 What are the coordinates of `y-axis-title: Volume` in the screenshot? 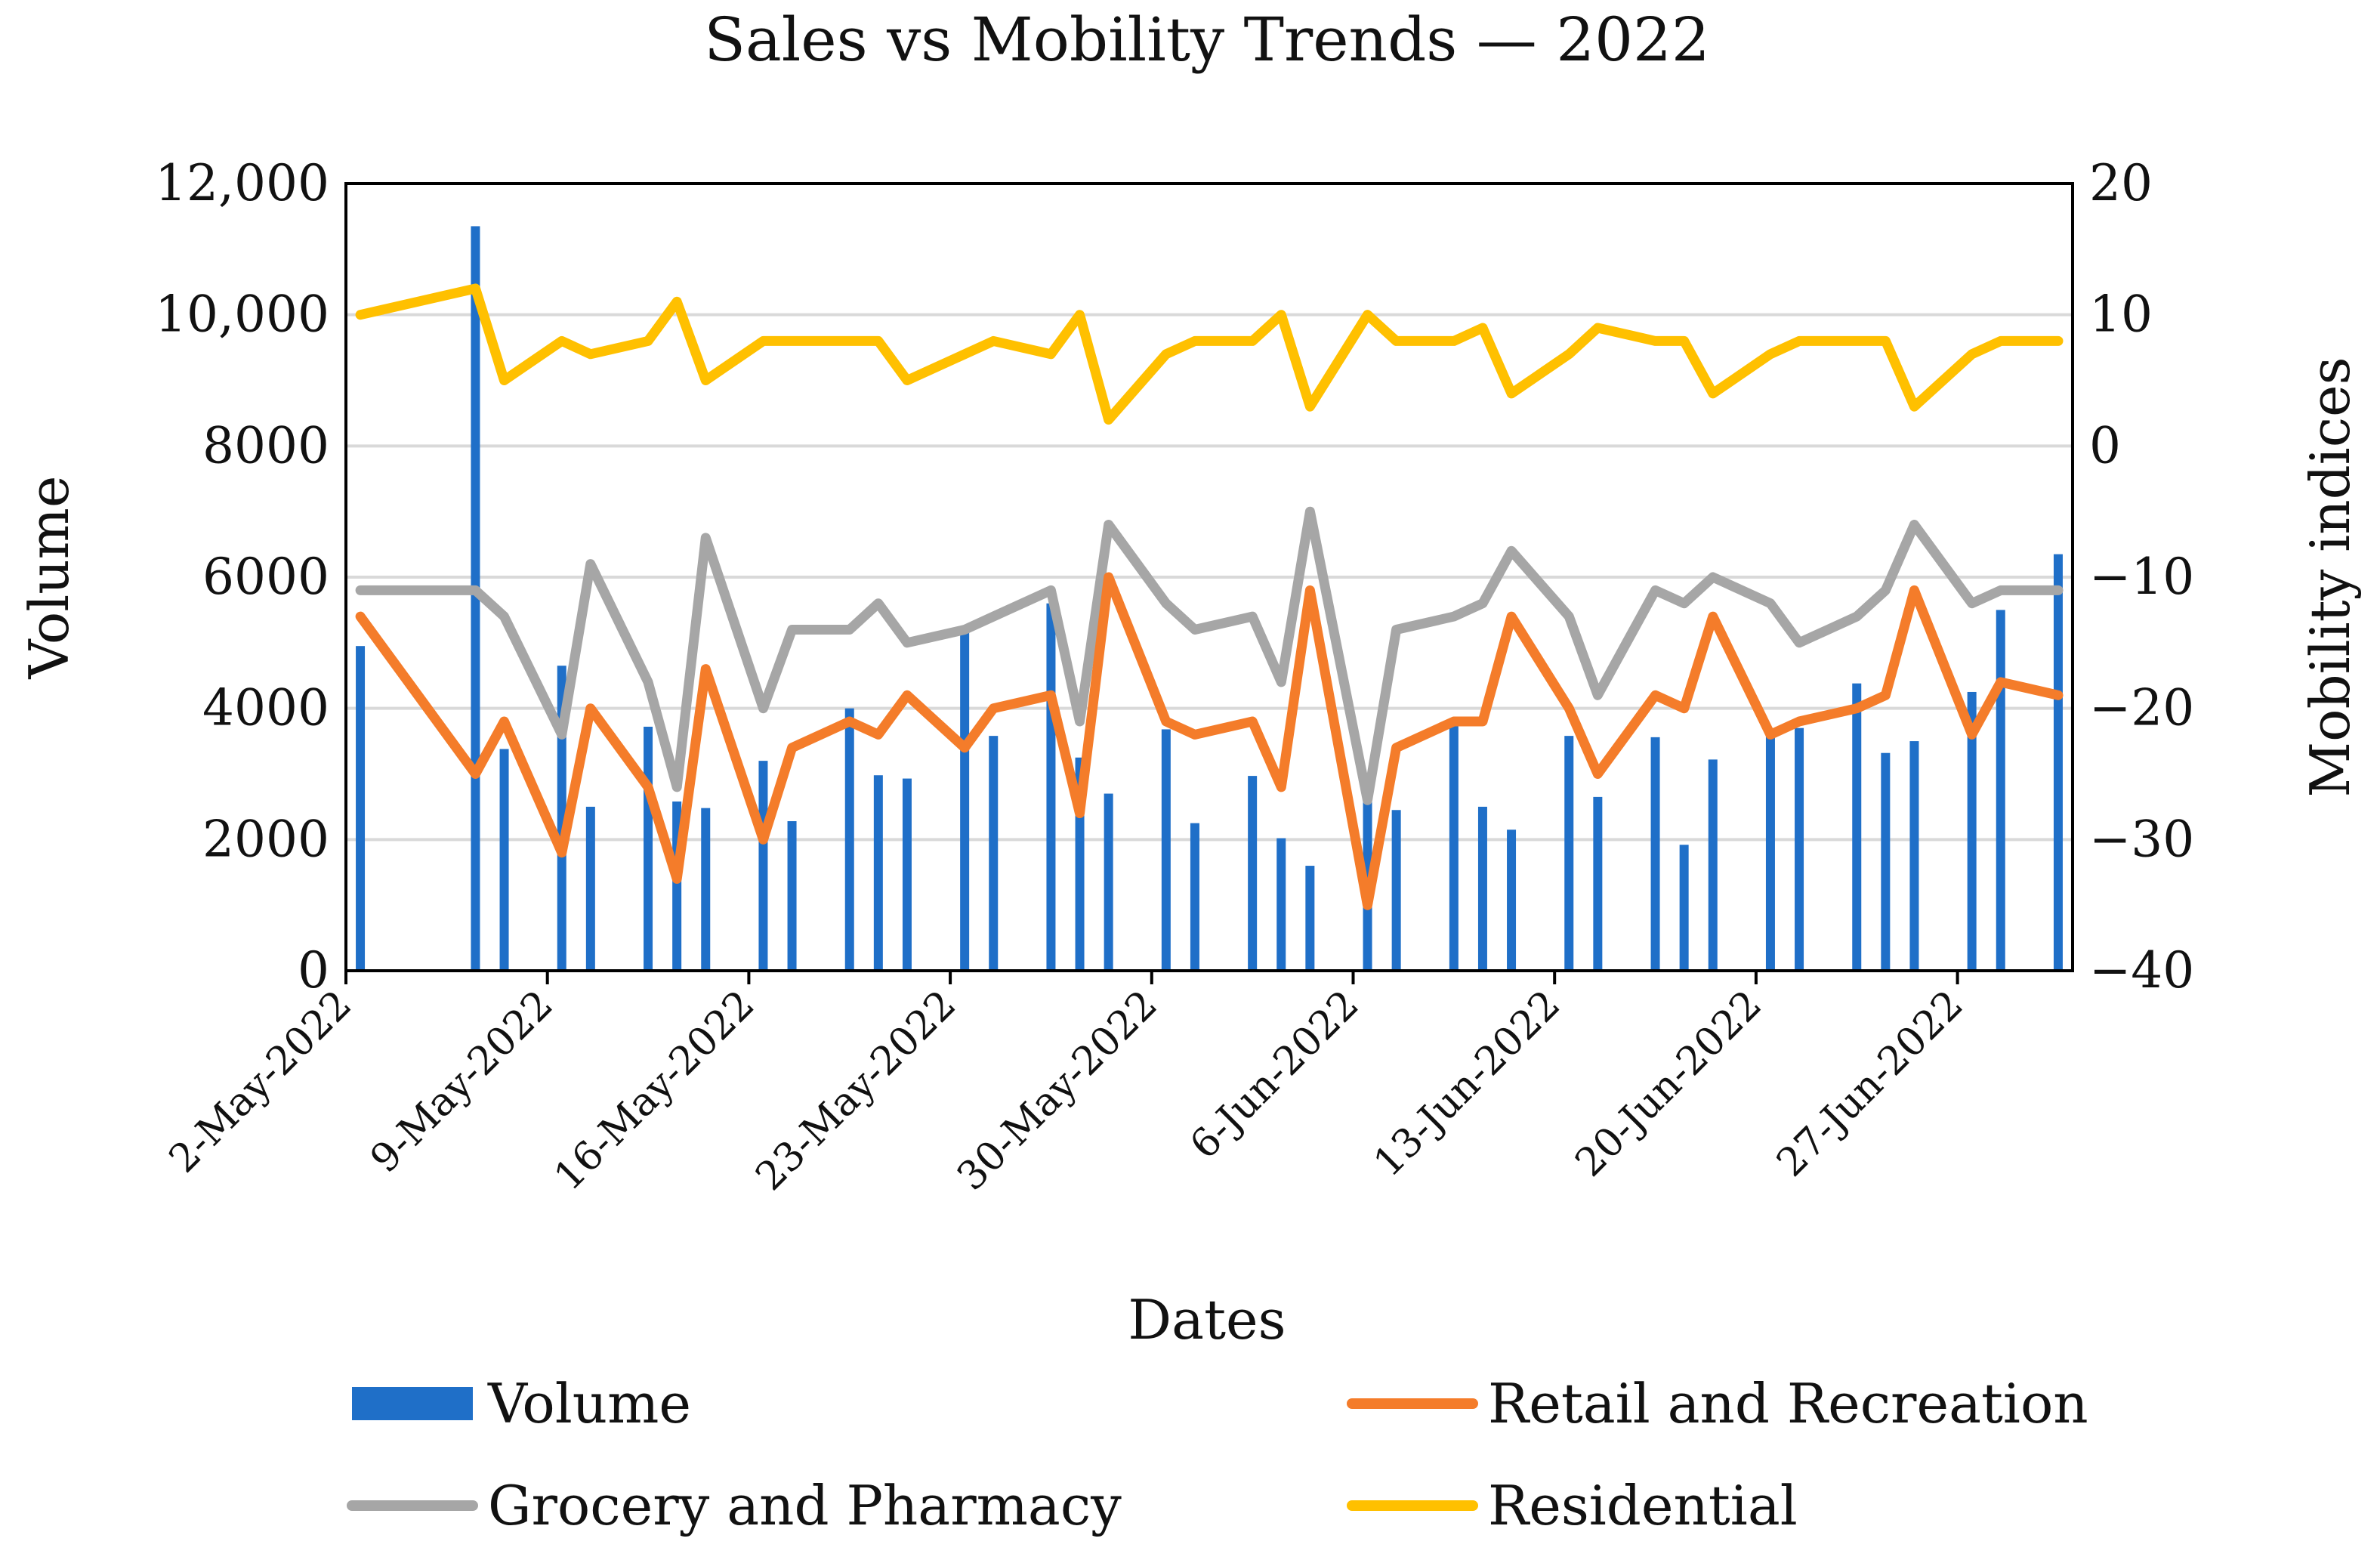 It's located at (49, 577).